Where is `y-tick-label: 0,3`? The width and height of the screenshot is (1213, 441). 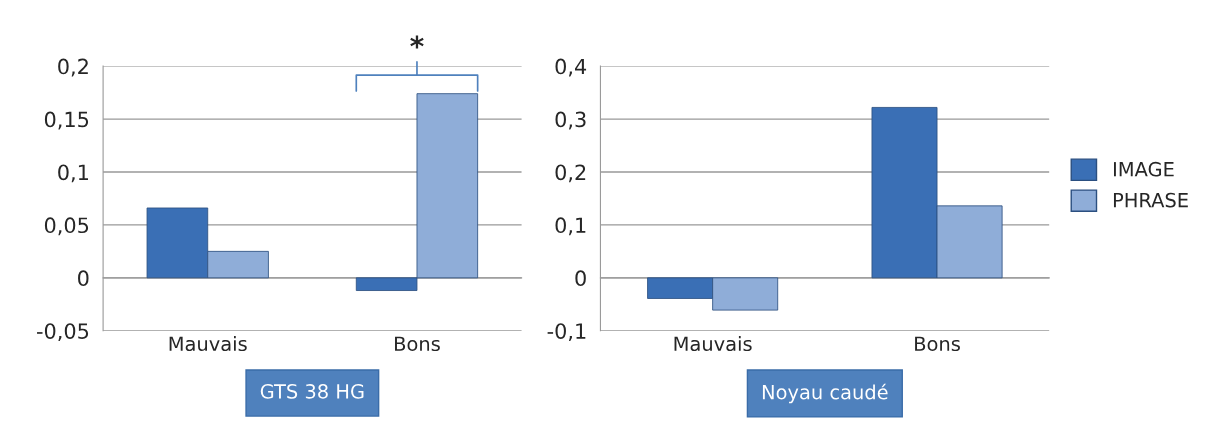
y-tick-label: 0,3 is located at coordinates (570, 120).